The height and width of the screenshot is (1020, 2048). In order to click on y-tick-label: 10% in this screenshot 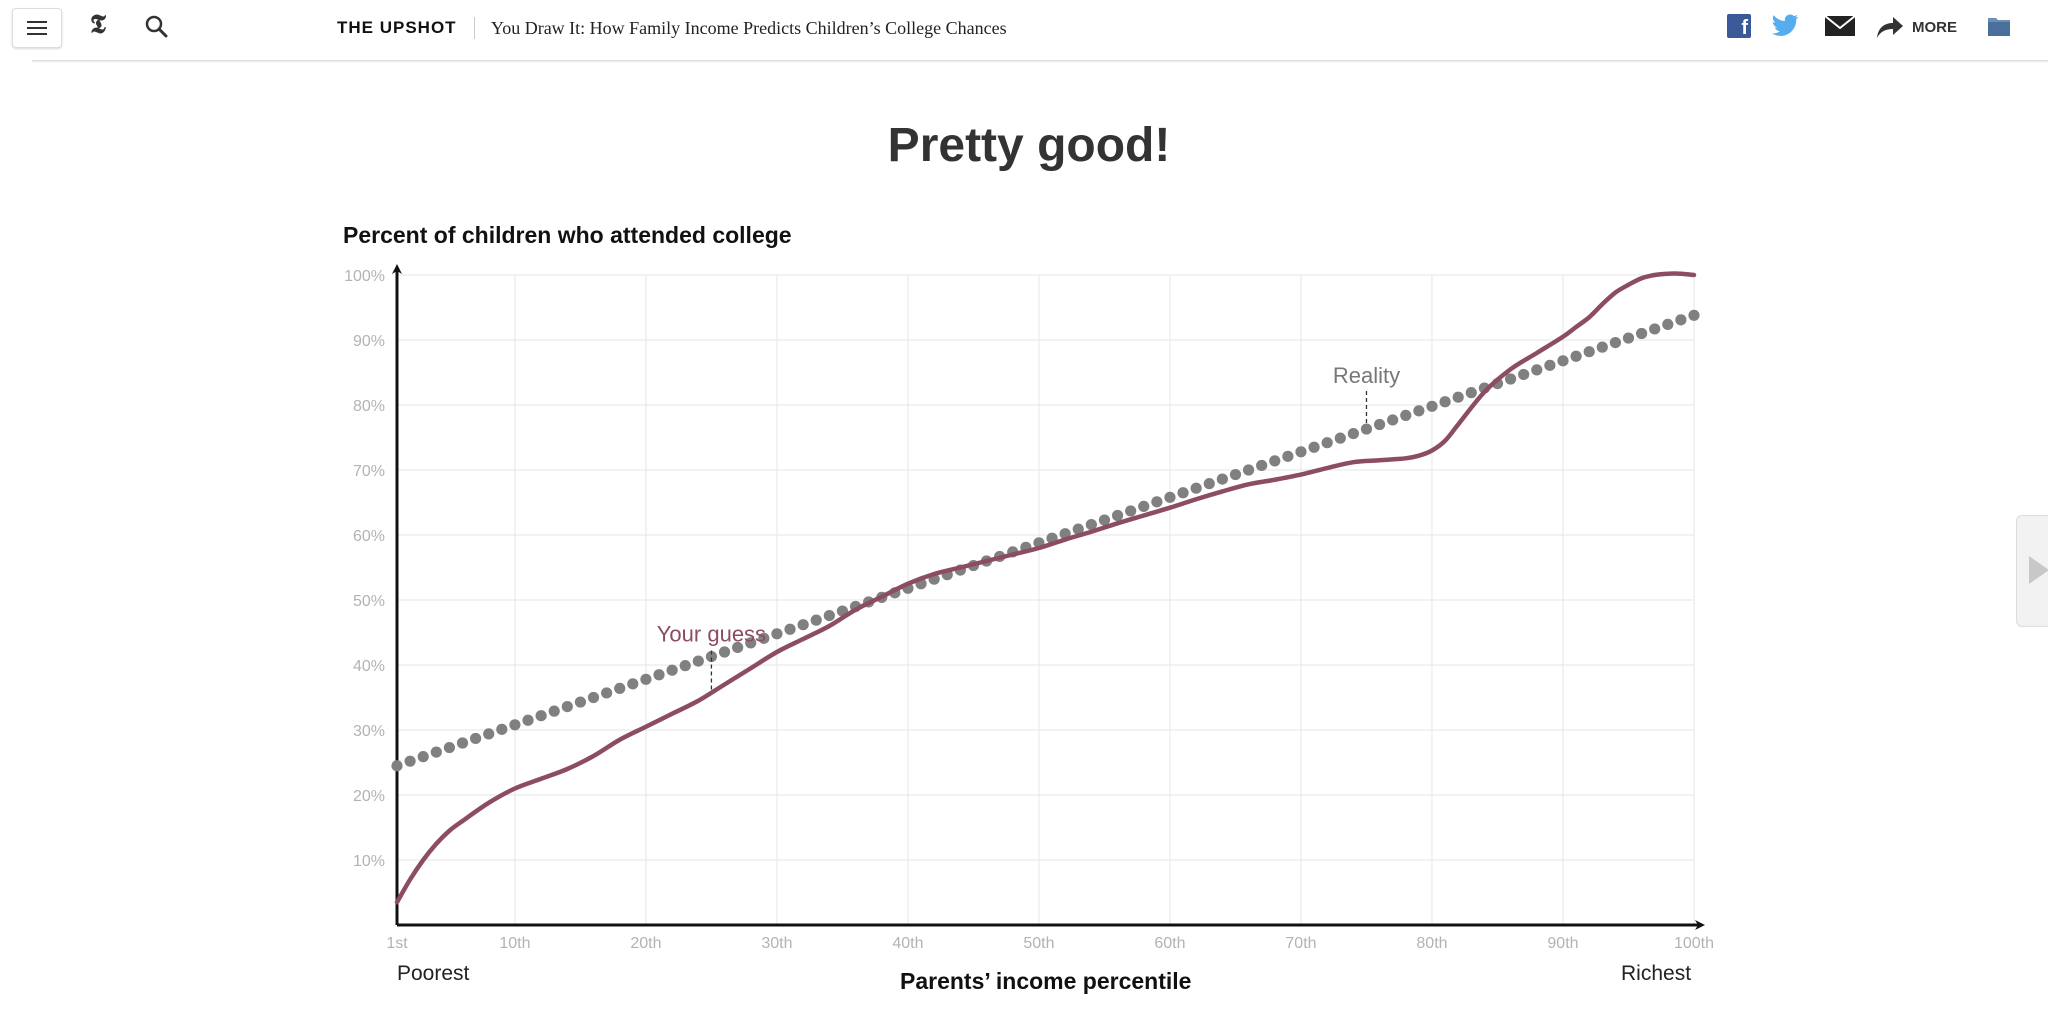, I will do `click(369, 861)`.